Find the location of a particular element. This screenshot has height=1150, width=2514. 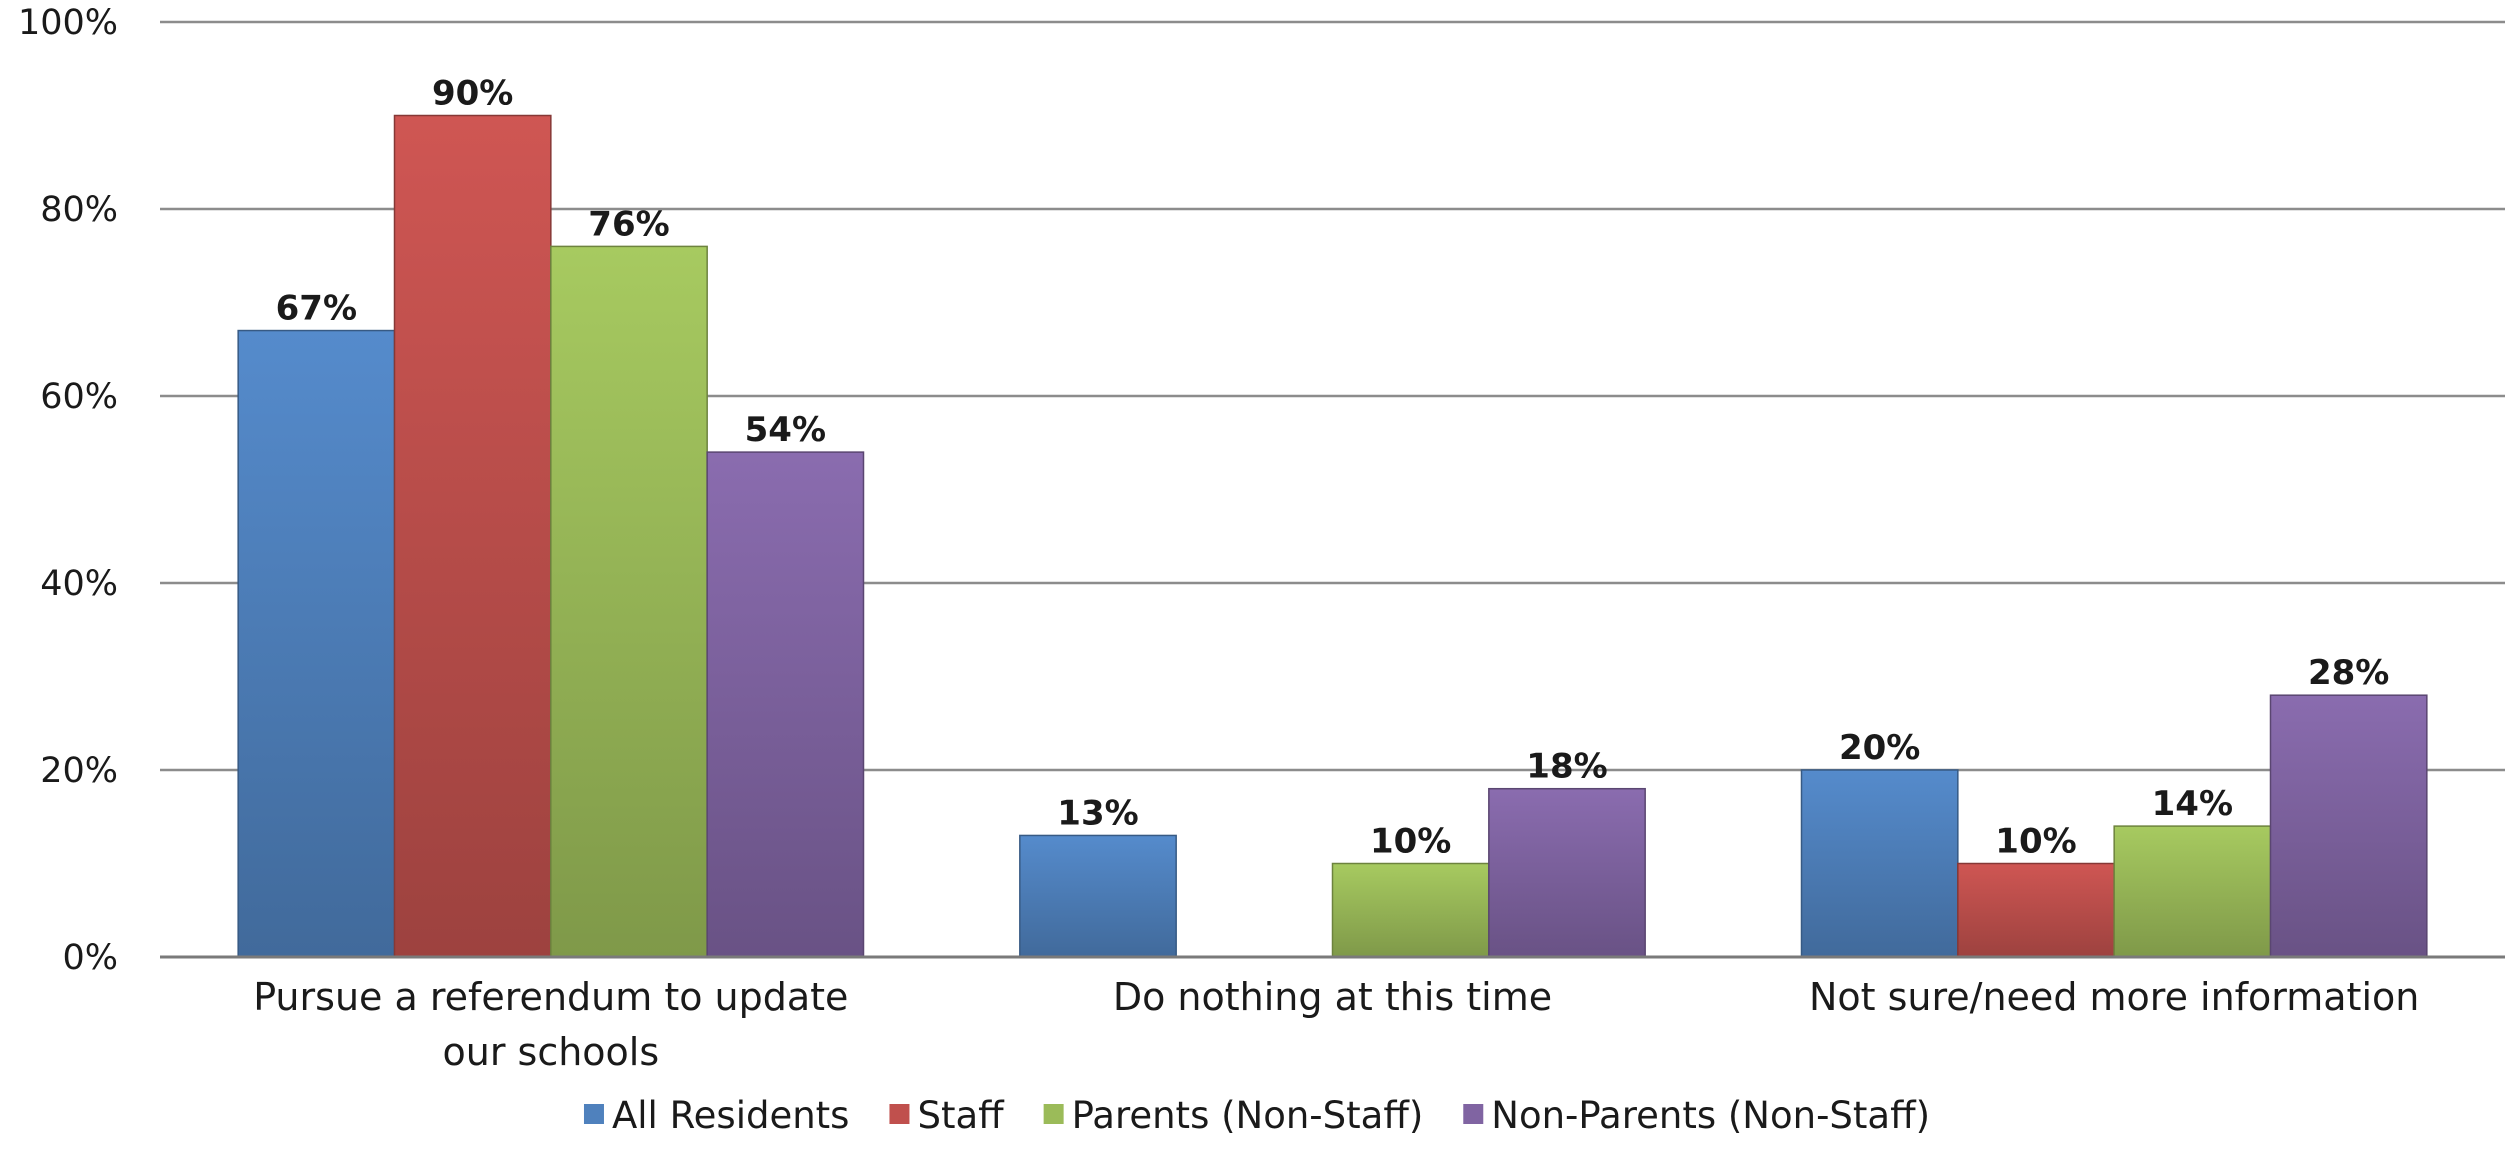

y-tick-label: 20% is located at coordinates (79, 771).